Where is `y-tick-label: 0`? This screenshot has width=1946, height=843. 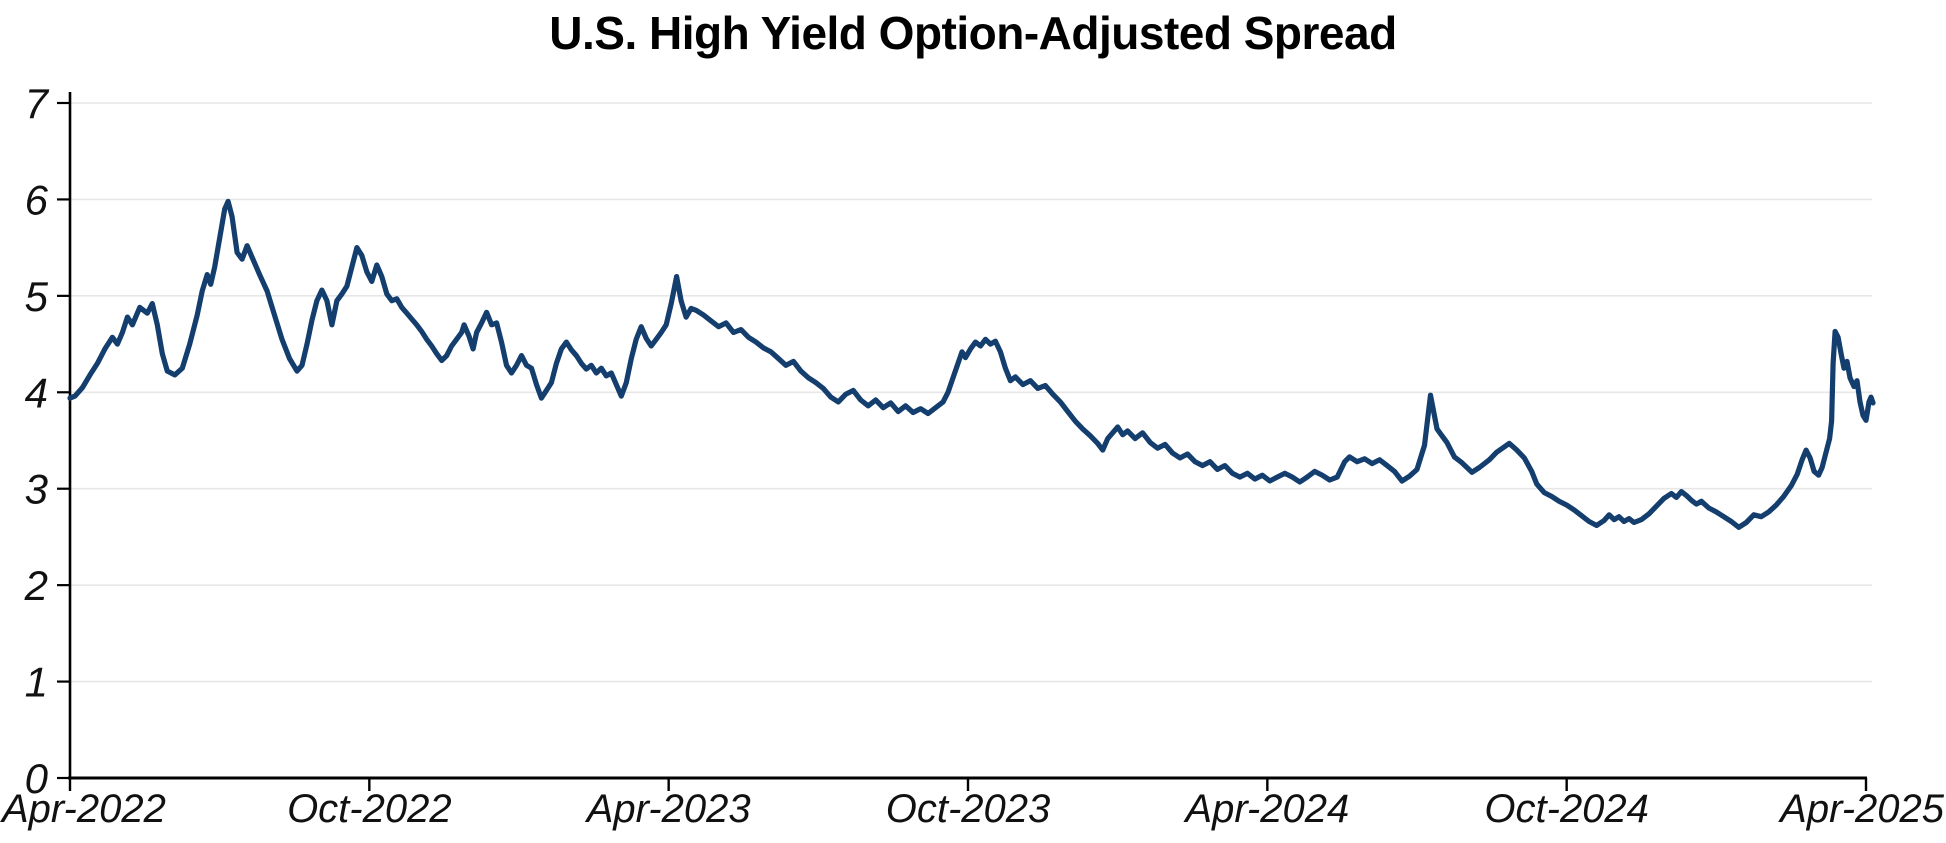
y-tick-label: 0 is located at coordinates (37, 778).